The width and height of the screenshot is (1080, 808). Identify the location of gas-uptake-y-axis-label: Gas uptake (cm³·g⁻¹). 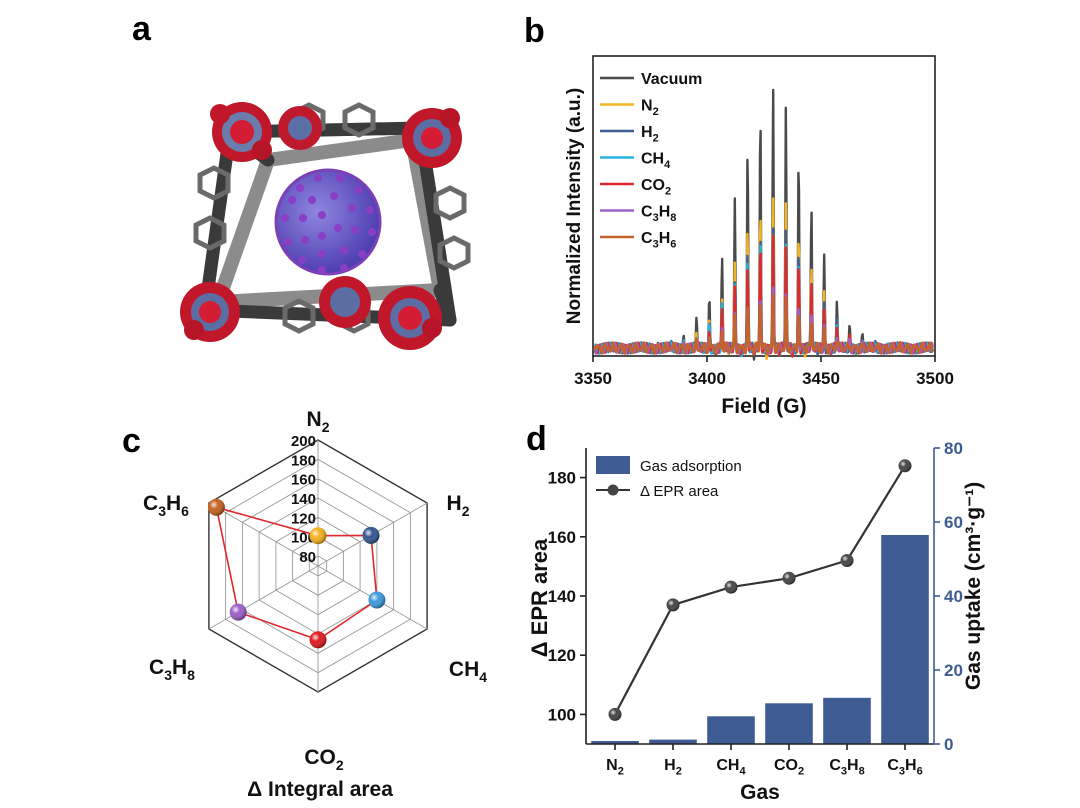
(973, 586).